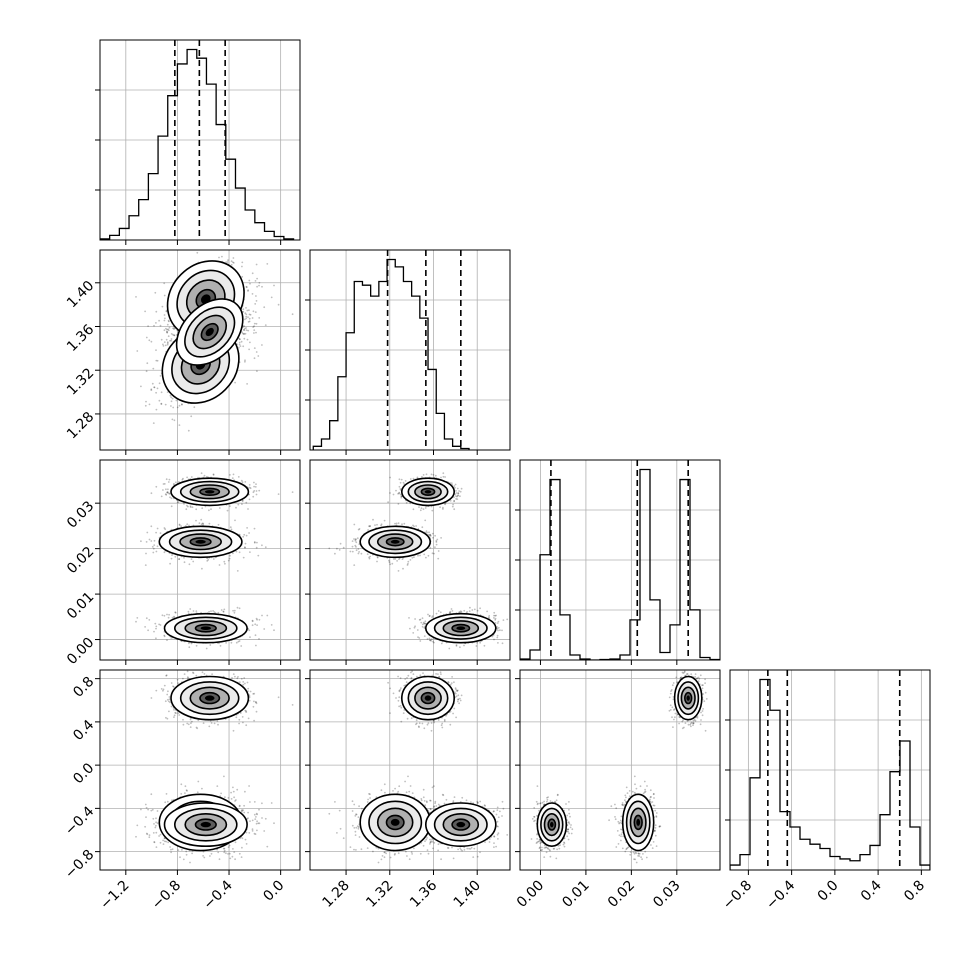 The width and height of the screenshot is (970, 970). What do you see at coordinates (200, 350) in the screenshot?
I see `axes-frame` at bounding box center [200, 350].